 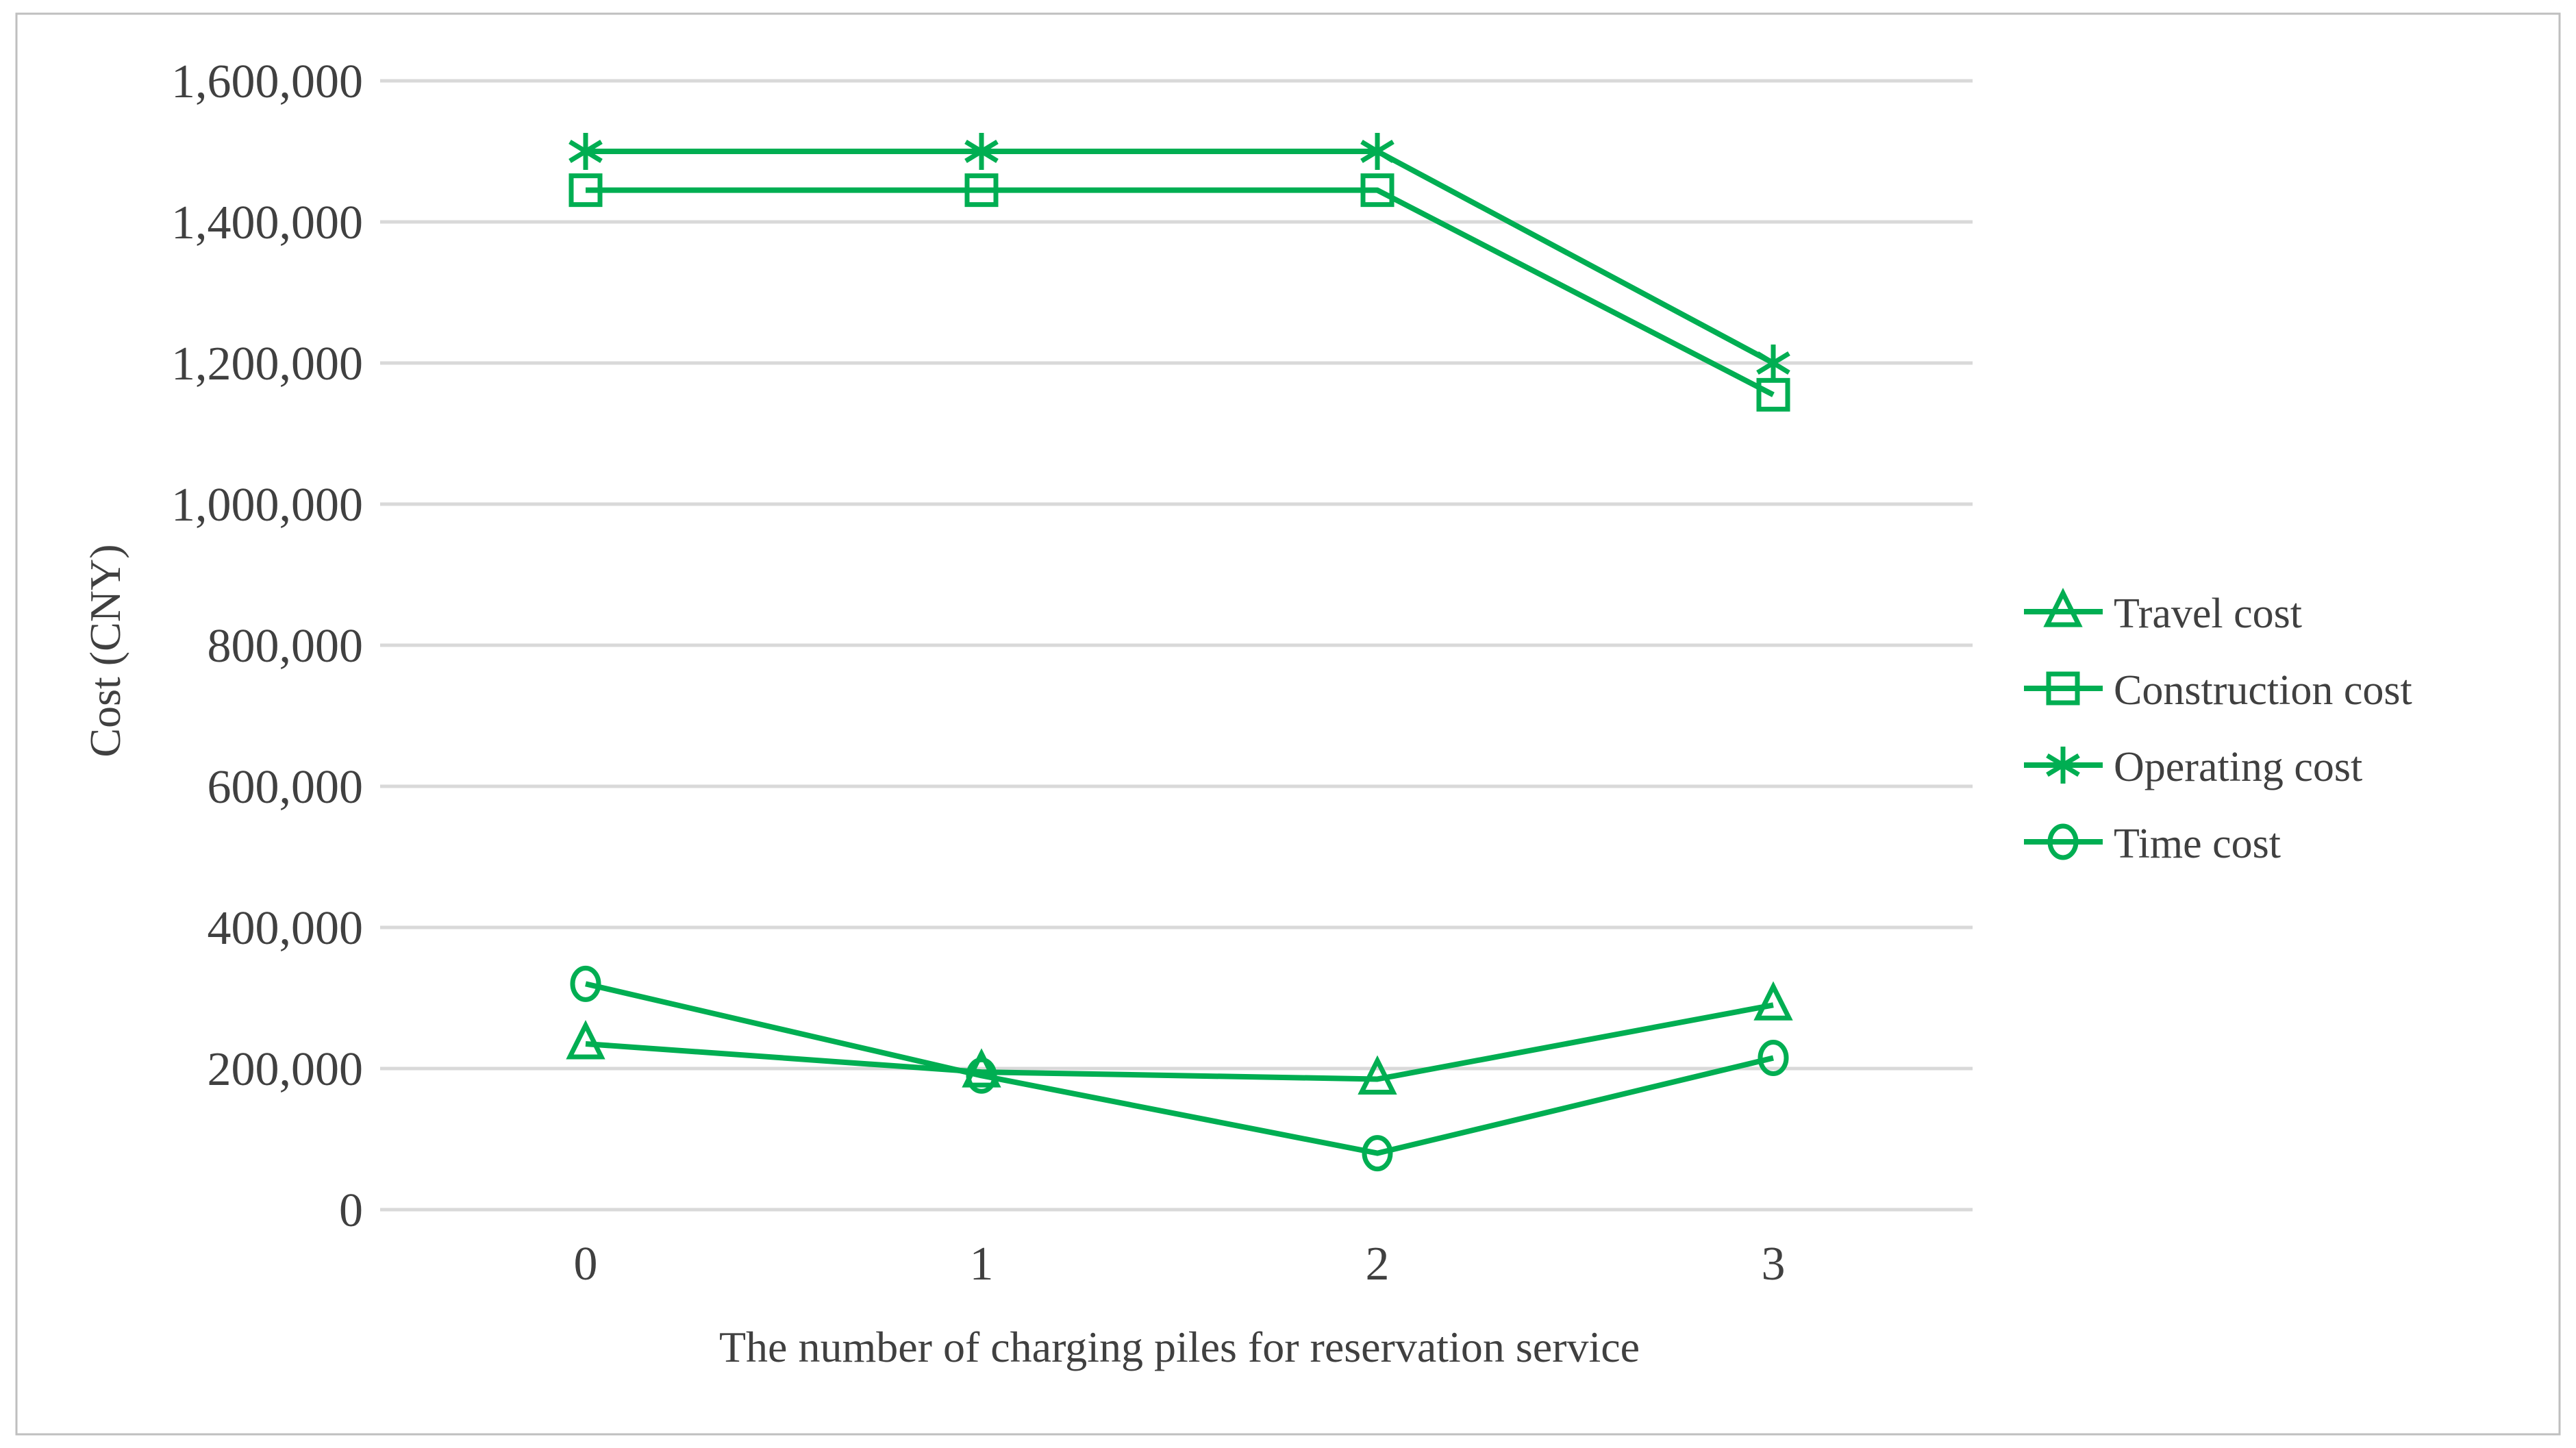 I want to click on series-line-travel-cost, so click(x=1179, y=1042).